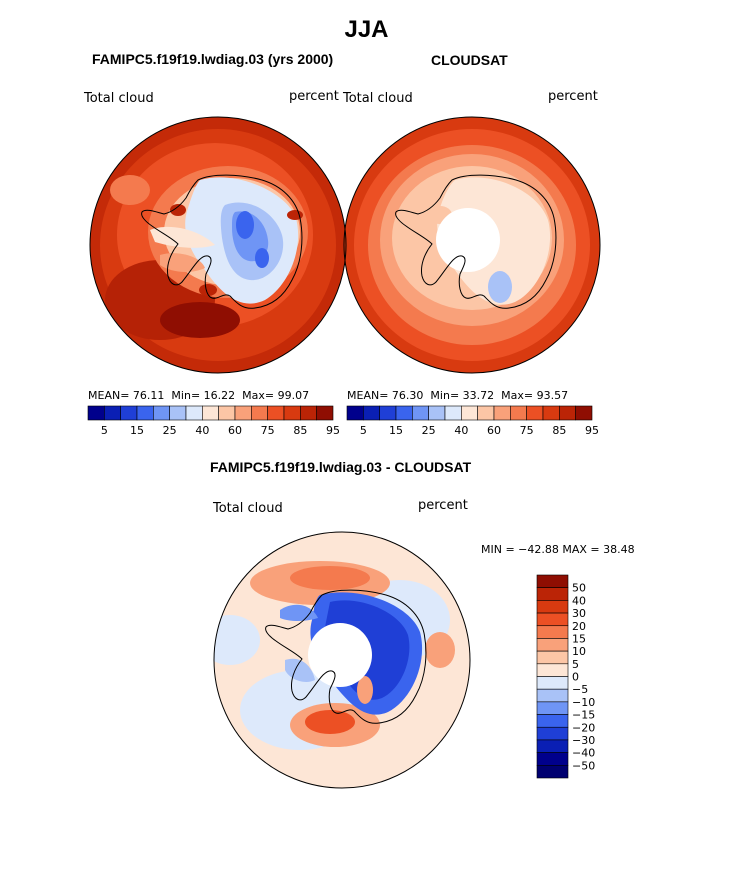 The height and width of the screenshot is (882, 733). Describe the element at coordinates (202, 430) in the screenshot. I see `colorbar-model-tick-label: 40` at that location.